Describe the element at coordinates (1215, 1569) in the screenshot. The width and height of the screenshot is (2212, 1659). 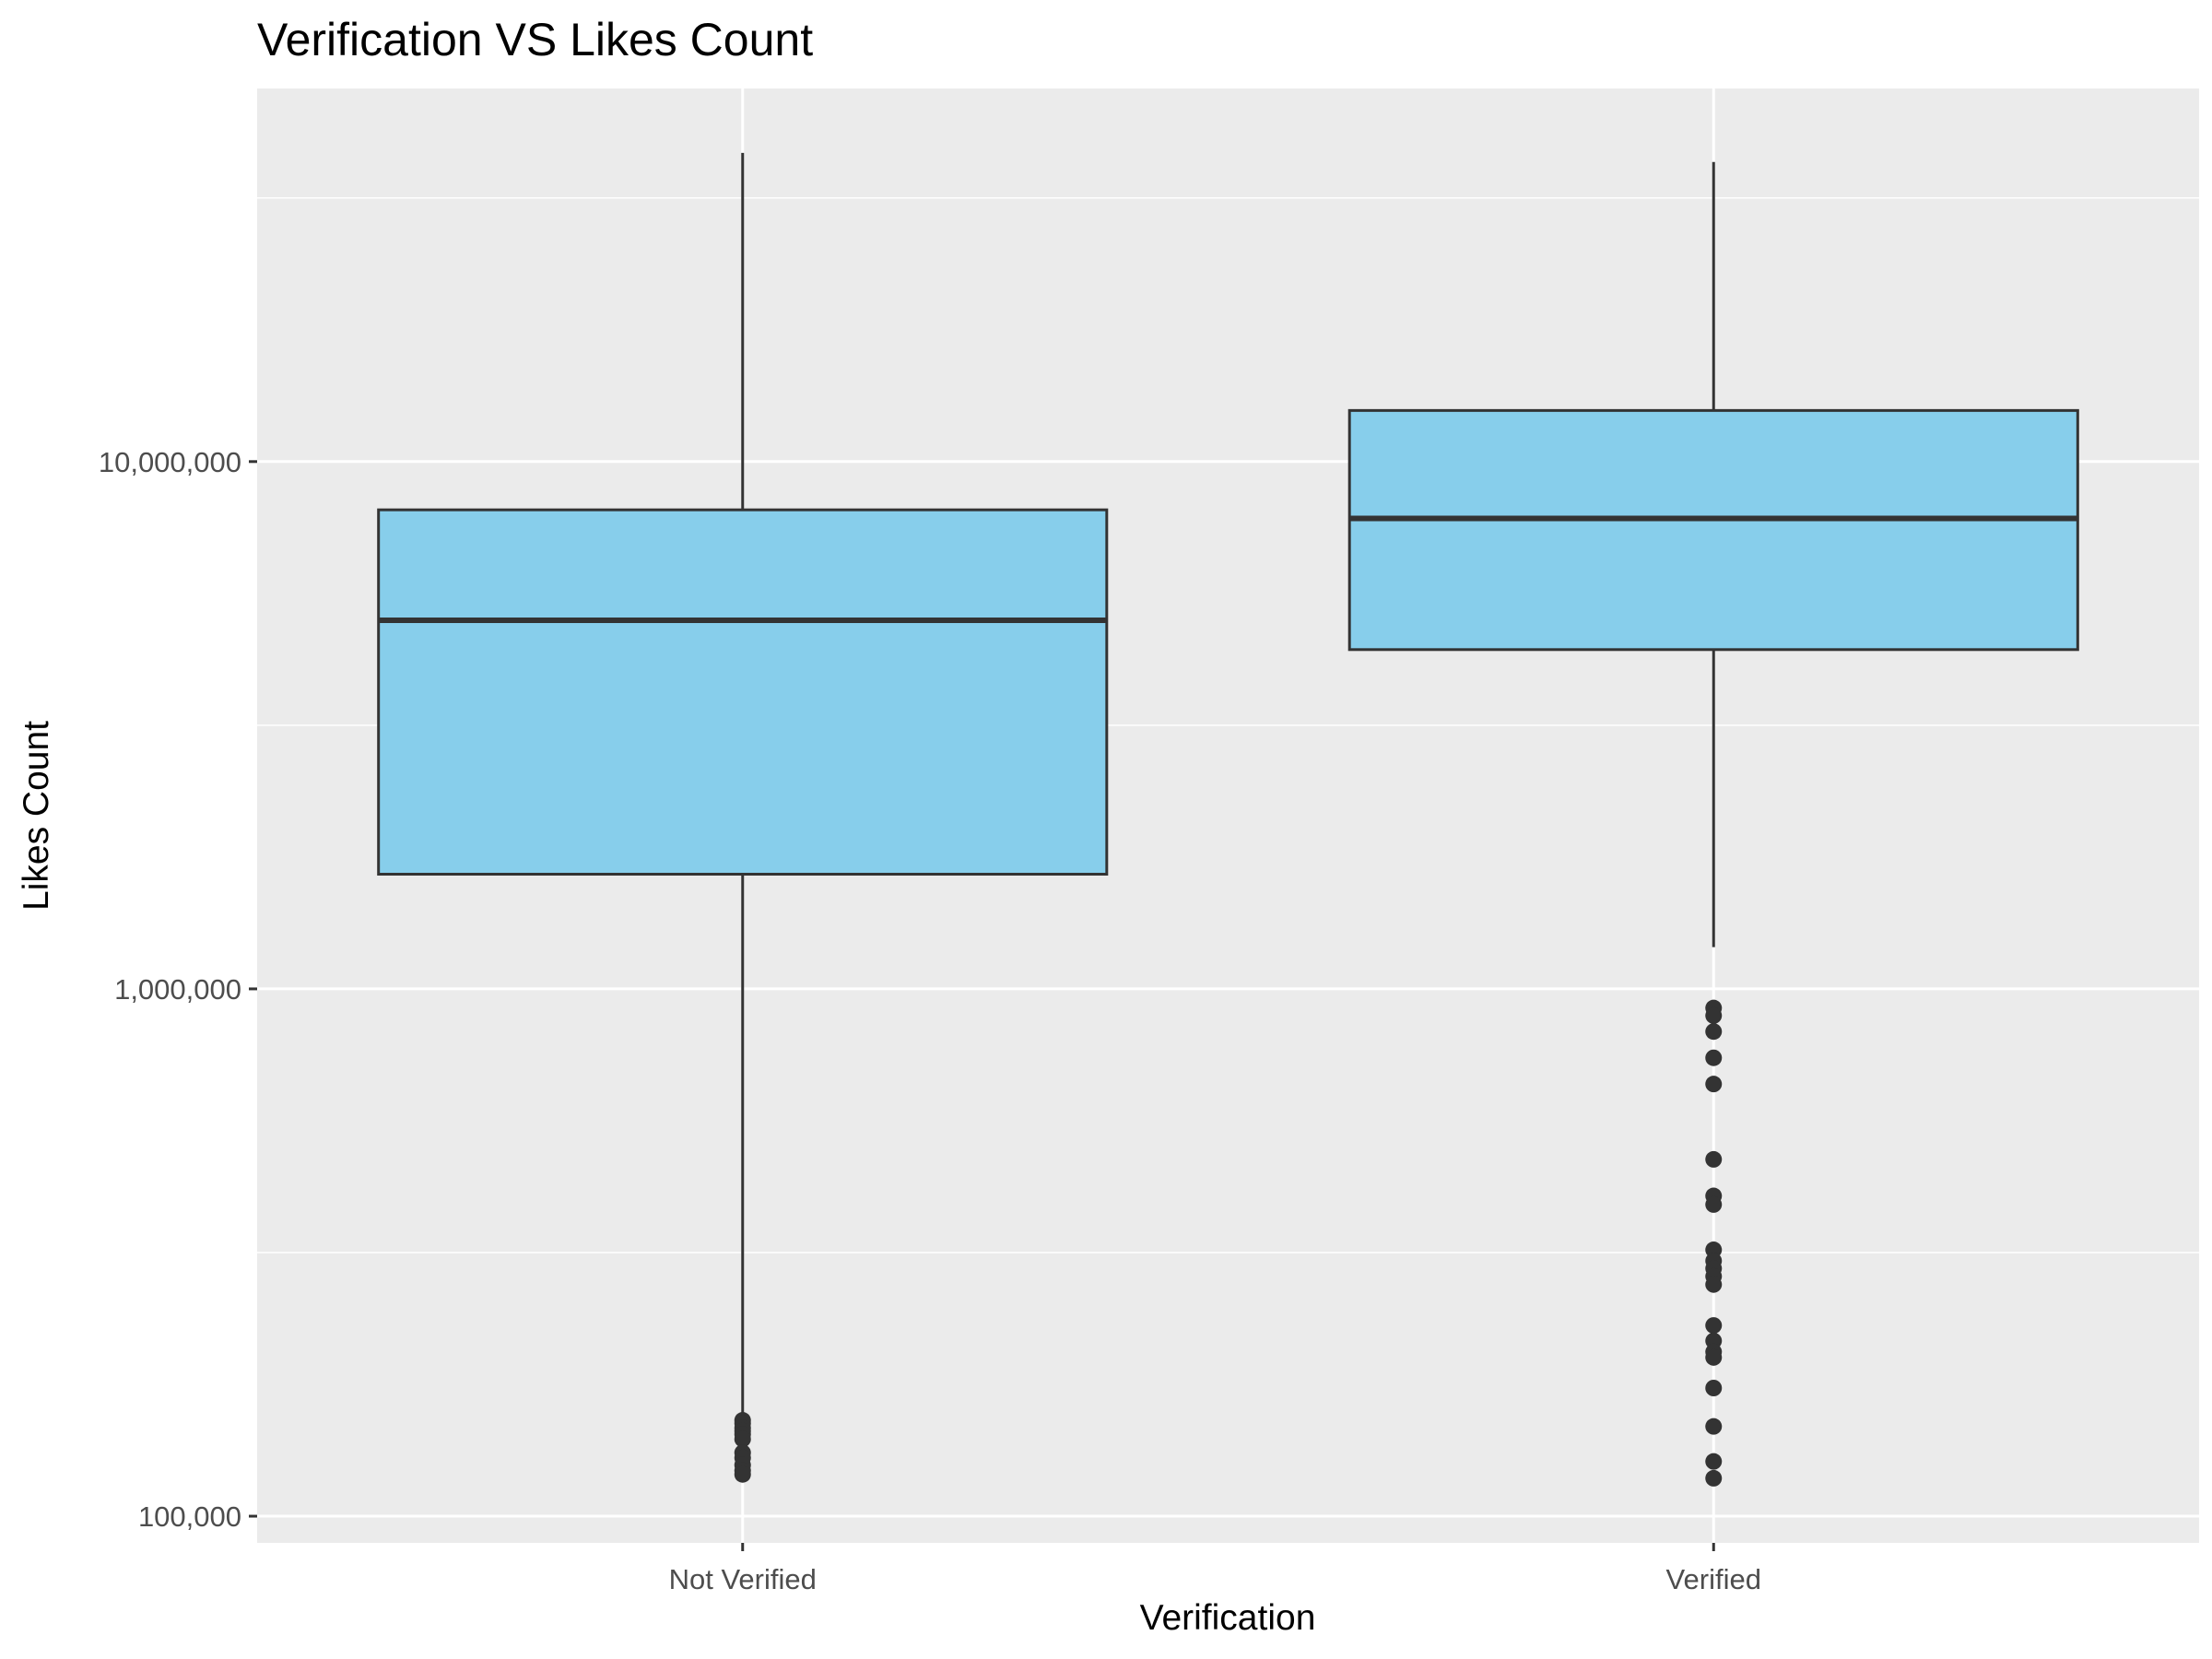
I see `x-axis-ticks: Not Verified Verified` at that location.